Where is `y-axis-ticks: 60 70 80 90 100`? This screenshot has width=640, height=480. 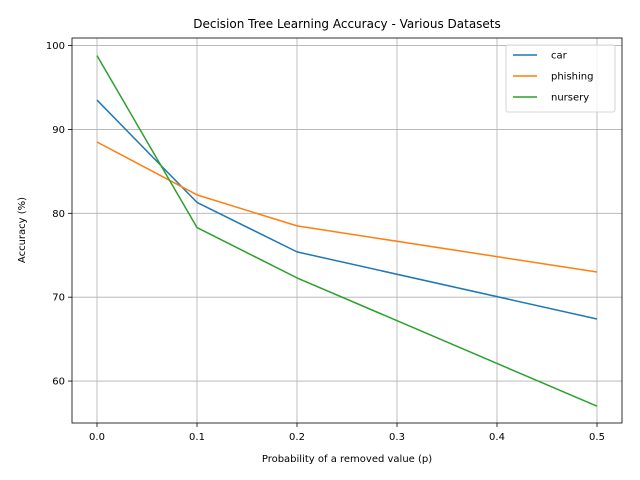
y-axis-ticks: 60 70 80 90 100 is located at coordinates (59, 214).